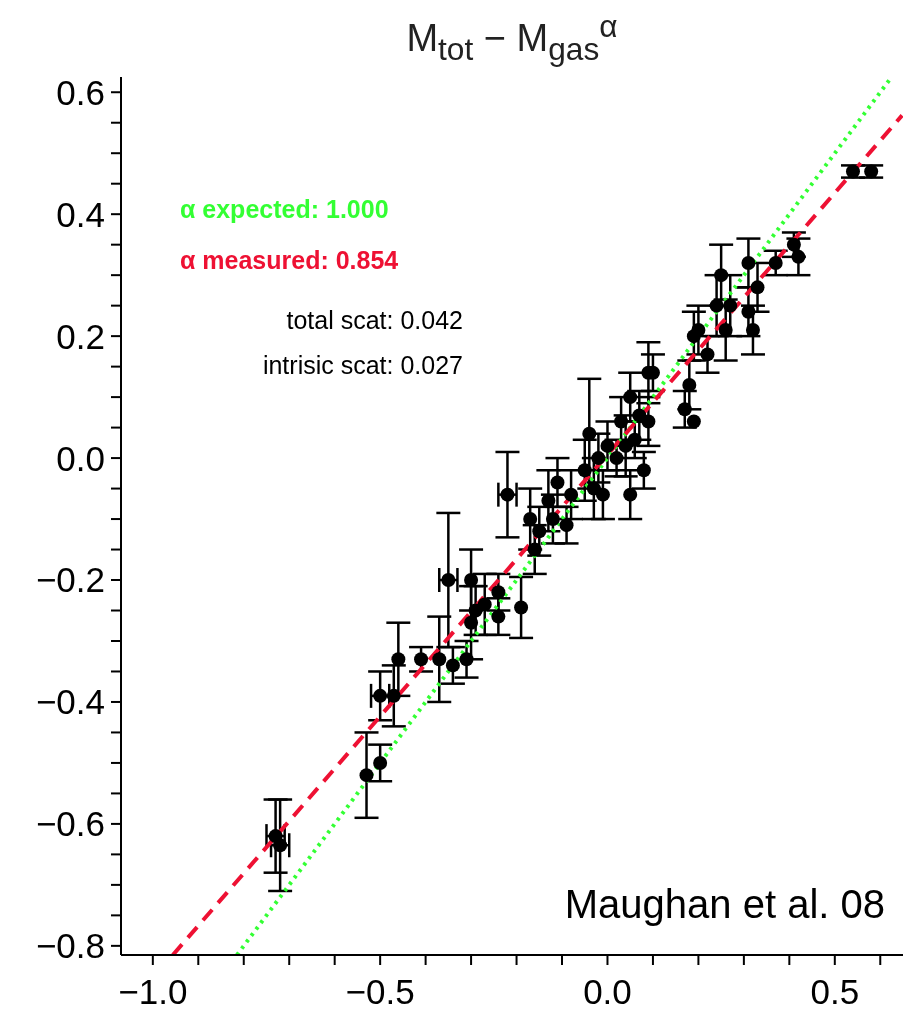  I want to click on y-tick-label: 0.6, so click(80, 92).